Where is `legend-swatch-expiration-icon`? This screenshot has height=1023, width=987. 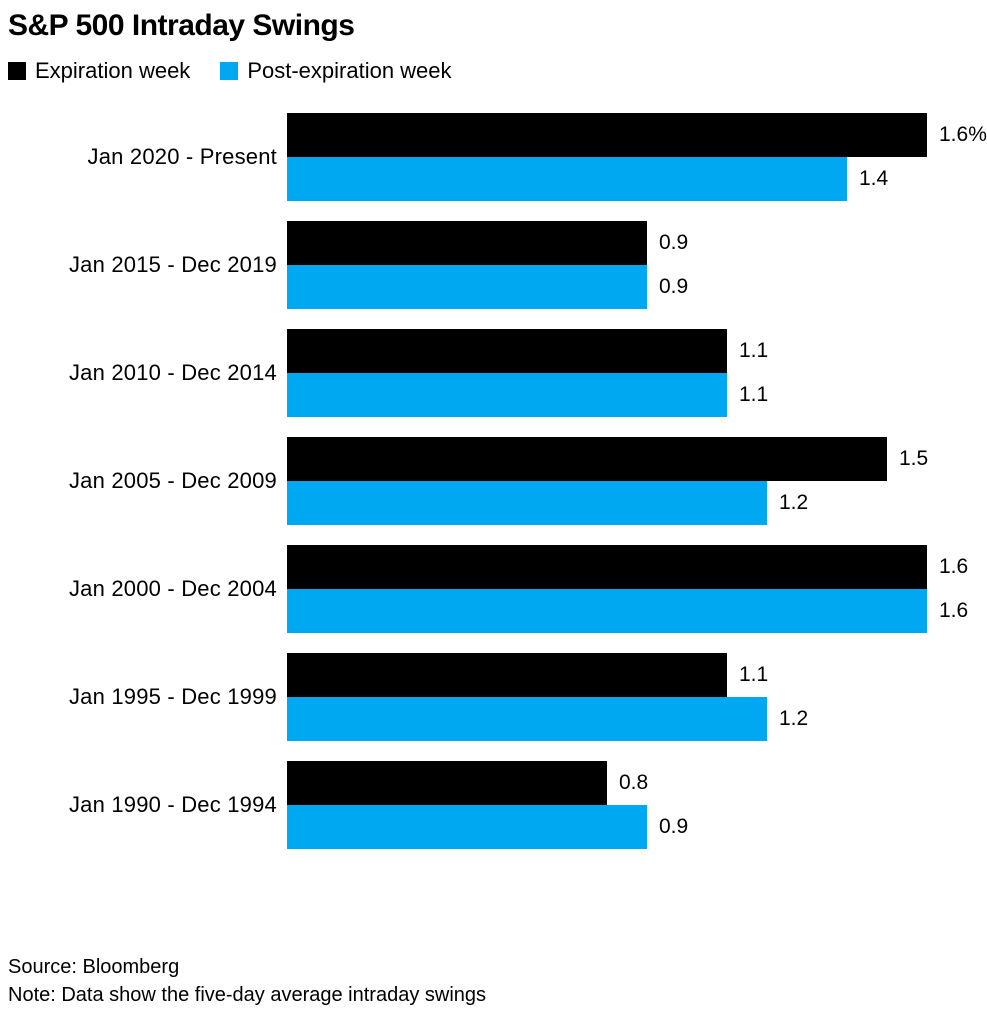
legend-swatch-expiration-icon is located at coordinates (17, 71).